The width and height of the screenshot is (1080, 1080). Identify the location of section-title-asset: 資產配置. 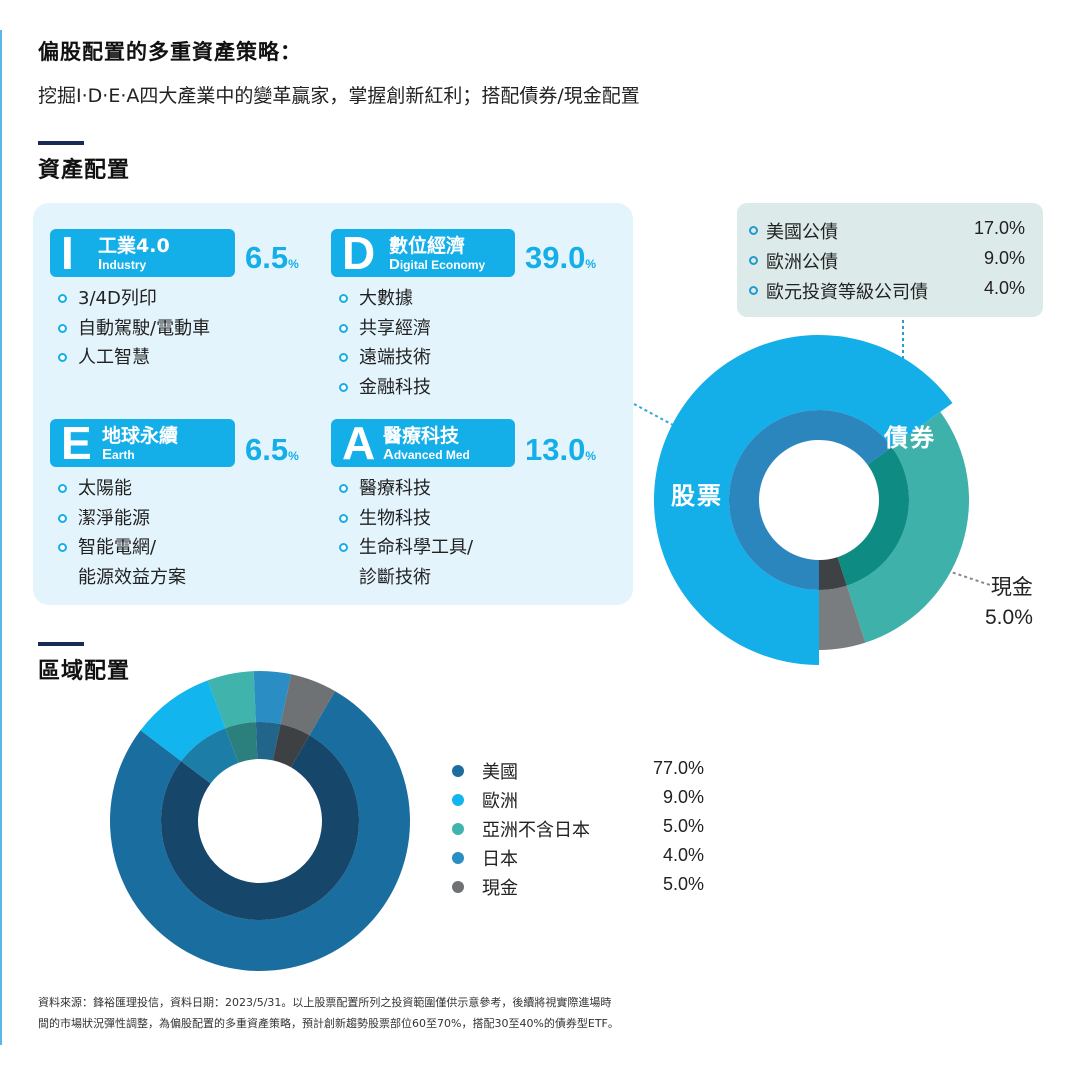
(84, 170).